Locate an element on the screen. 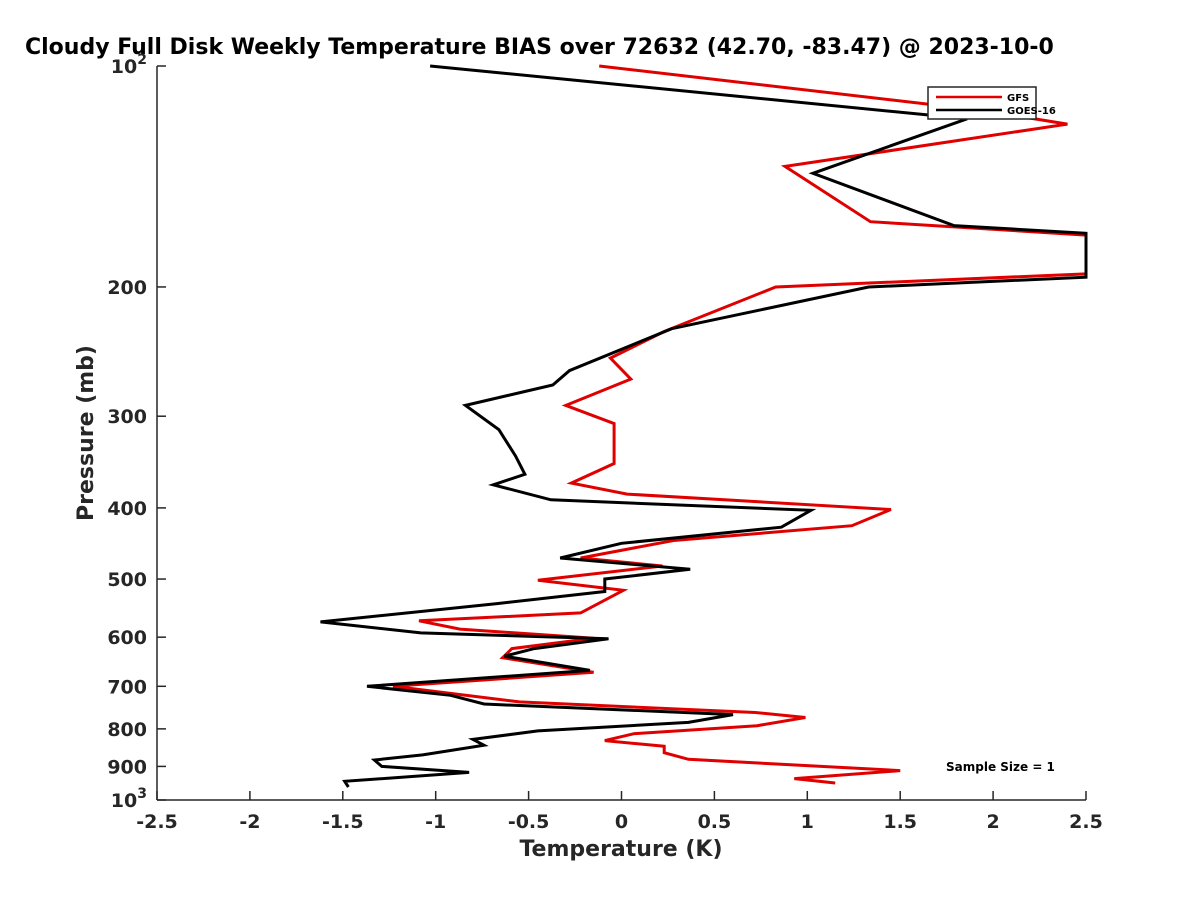  y-tick-label: 200 is located at coordinates (127, 288).